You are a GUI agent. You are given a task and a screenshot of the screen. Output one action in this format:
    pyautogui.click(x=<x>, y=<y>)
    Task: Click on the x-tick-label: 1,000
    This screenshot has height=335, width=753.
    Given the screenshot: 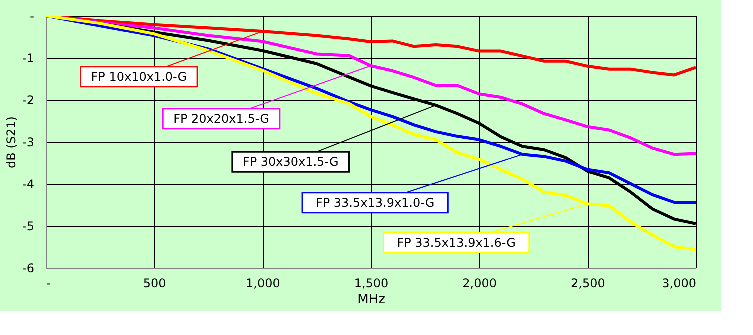 What is the action you would take?
    pyautogui.click(x=263, y=283)
    